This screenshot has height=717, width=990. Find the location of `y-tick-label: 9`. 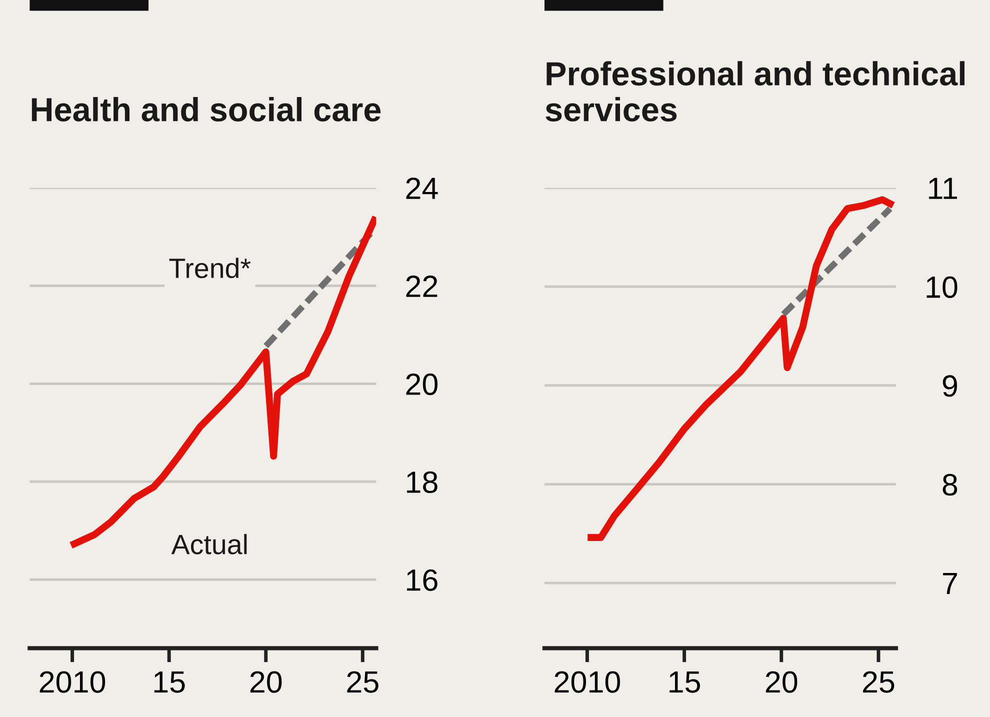

y-tick-label: 9 is located at coordinates (950, 386).